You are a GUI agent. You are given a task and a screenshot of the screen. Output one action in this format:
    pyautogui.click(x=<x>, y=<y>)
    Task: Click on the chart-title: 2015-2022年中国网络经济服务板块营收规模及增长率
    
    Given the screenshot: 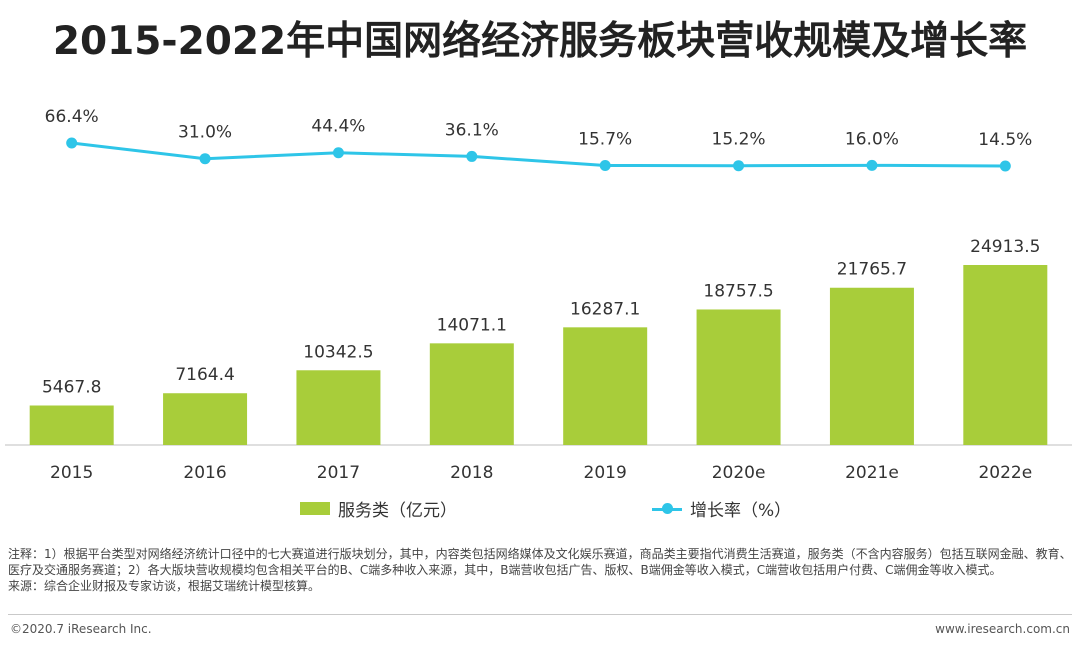 What is the action you would take?
    pyautogui.click(x=540, y=41)
    